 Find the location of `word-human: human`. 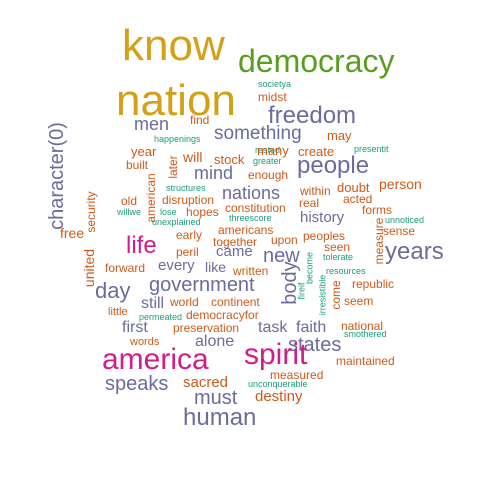

word-human: human is located at coordinates (220, 417).